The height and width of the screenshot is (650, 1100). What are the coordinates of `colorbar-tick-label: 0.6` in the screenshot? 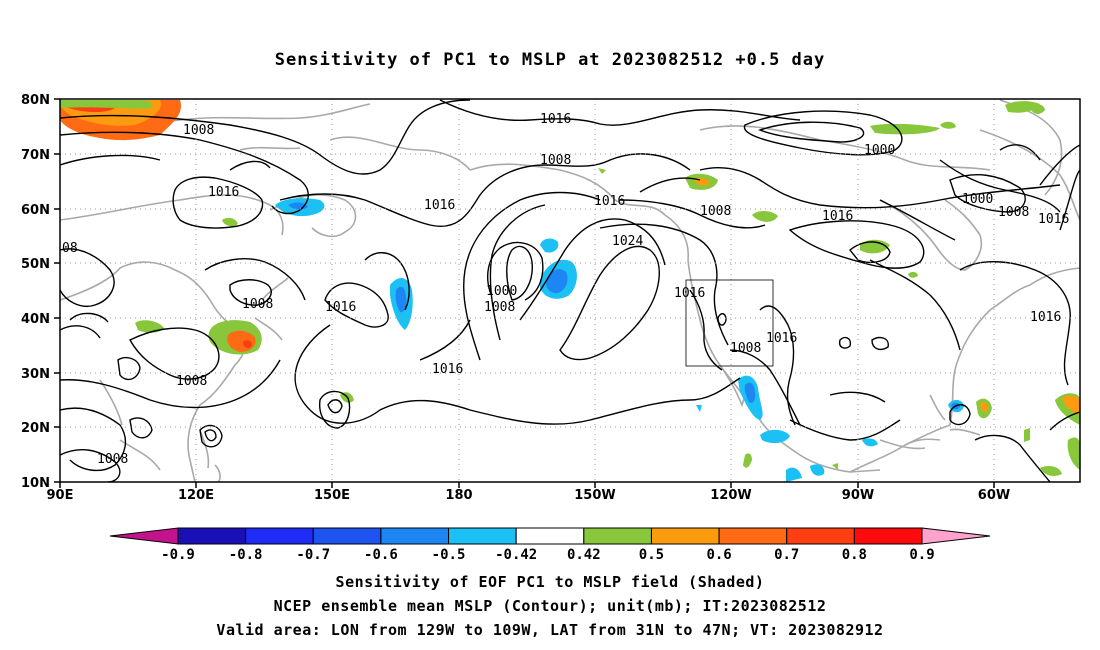 It's located at (718, 555).